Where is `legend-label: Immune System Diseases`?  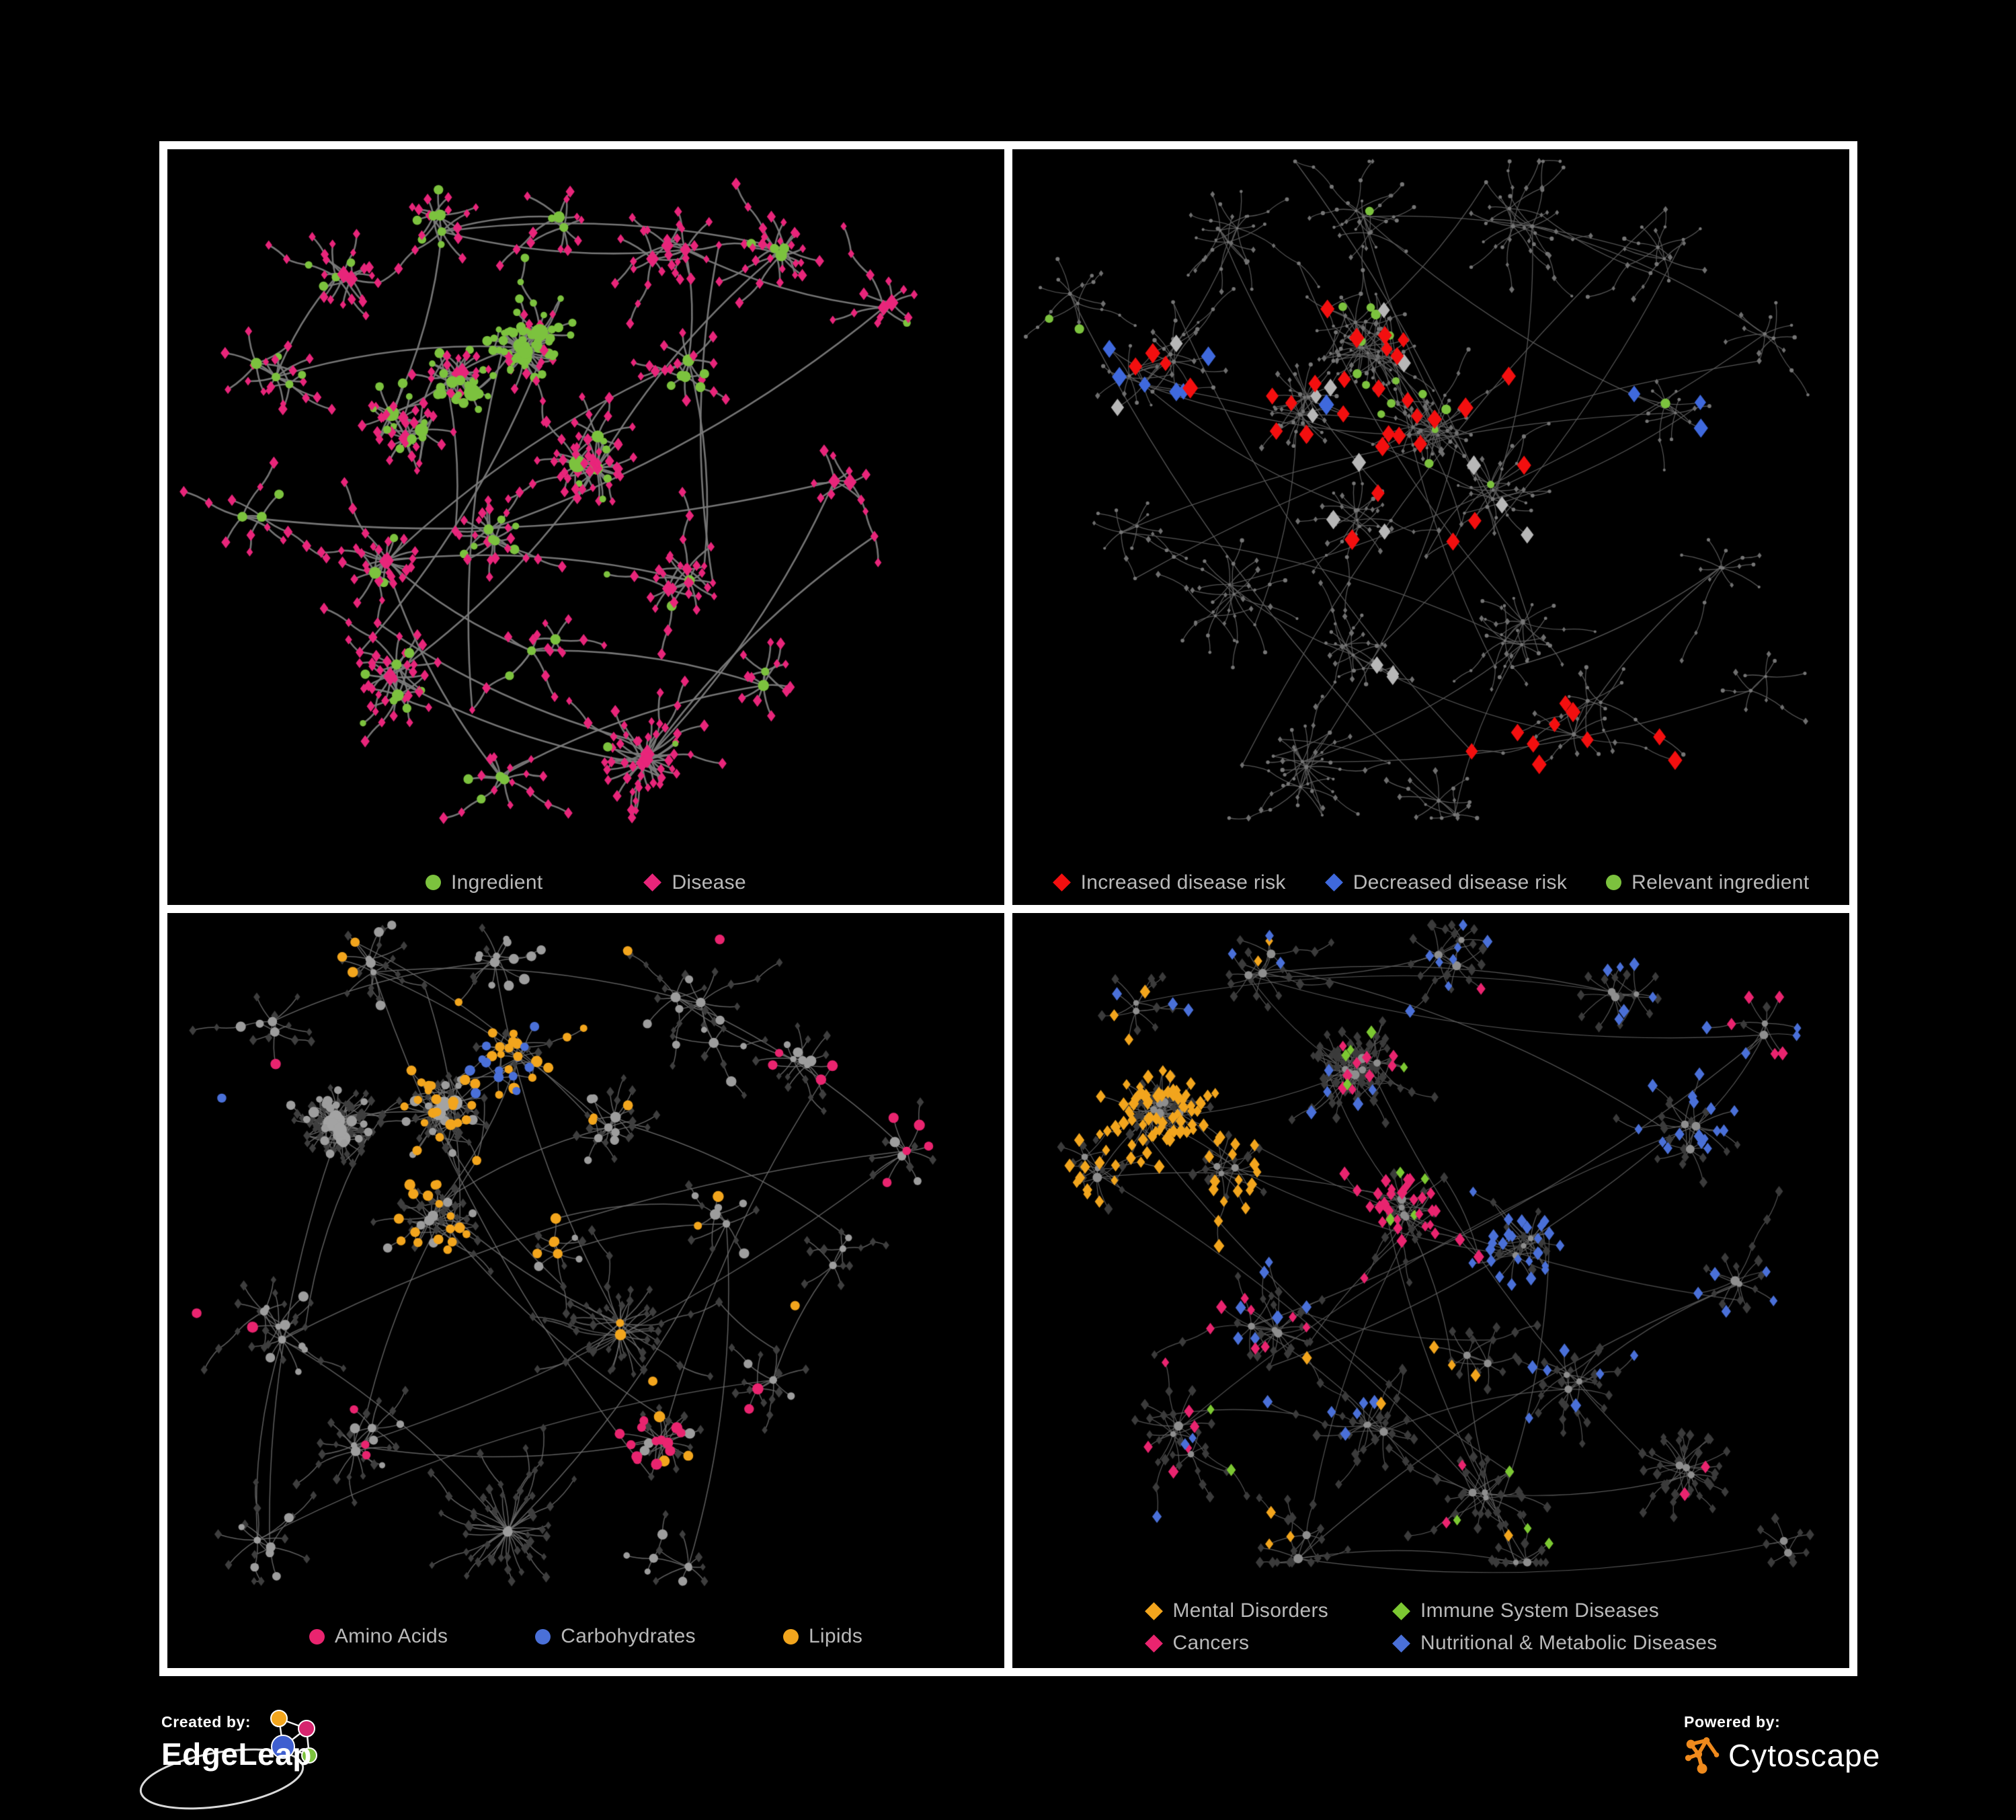 legend-label: Immune System Diseases is located at coordinates (1540, 1610).